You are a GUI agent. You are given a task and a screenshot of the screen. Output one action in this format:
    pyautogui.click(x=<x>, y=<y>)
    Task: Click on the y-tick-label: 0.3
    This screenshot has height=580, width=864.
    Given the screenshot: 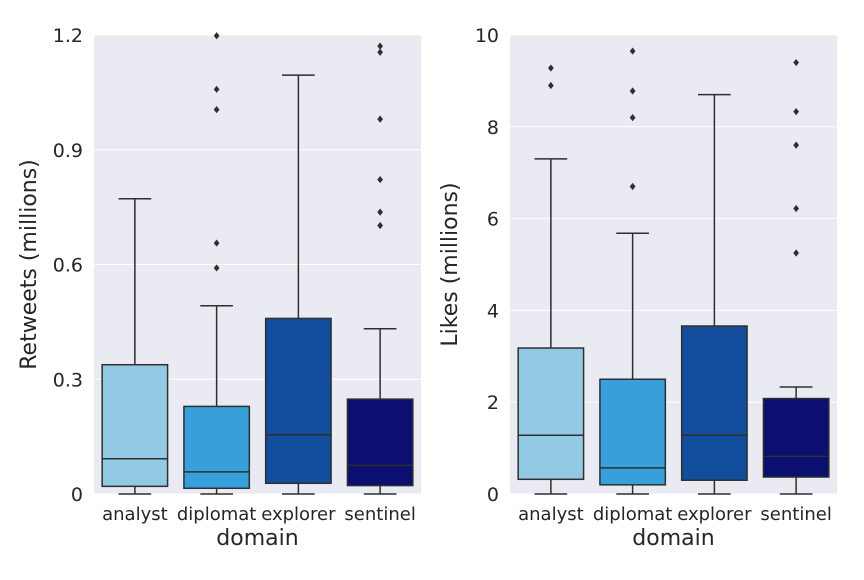 What is the action you would take?
    pyautogui.click(x=68, y=380)
    